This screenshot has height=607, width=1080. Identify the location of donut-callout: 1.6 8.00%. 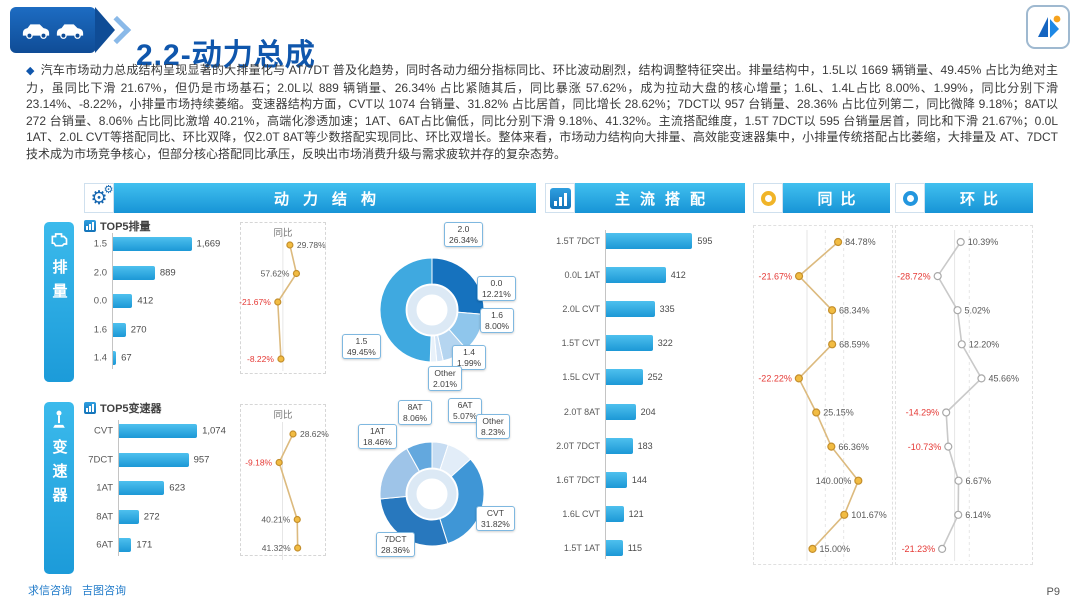
(497, 320).